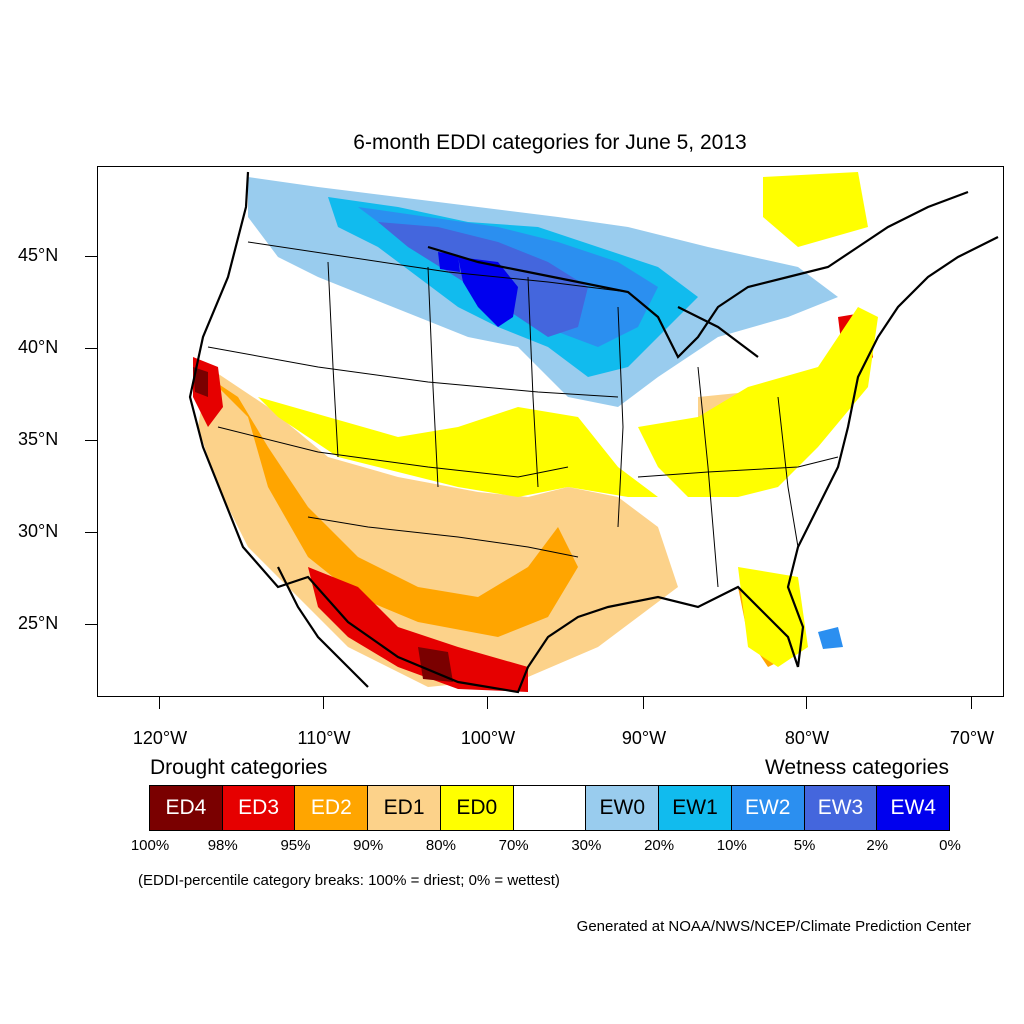 This screenshot has width=1024, height=1024. Describe the element at coordinates (331, 808) in the screenshot. I see `legend-swatch: ED2` at that location.